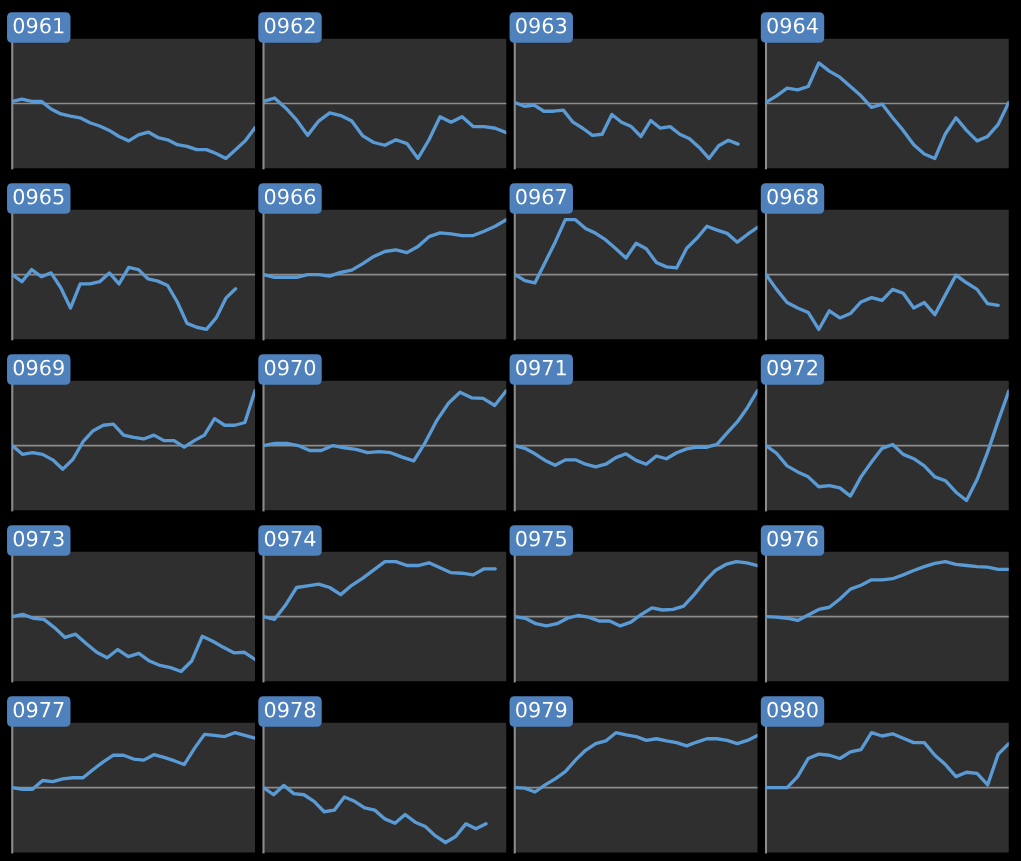 This screenshot has width=1021, height=861. I want to click on chart-title: 0972, so click(792, 367).